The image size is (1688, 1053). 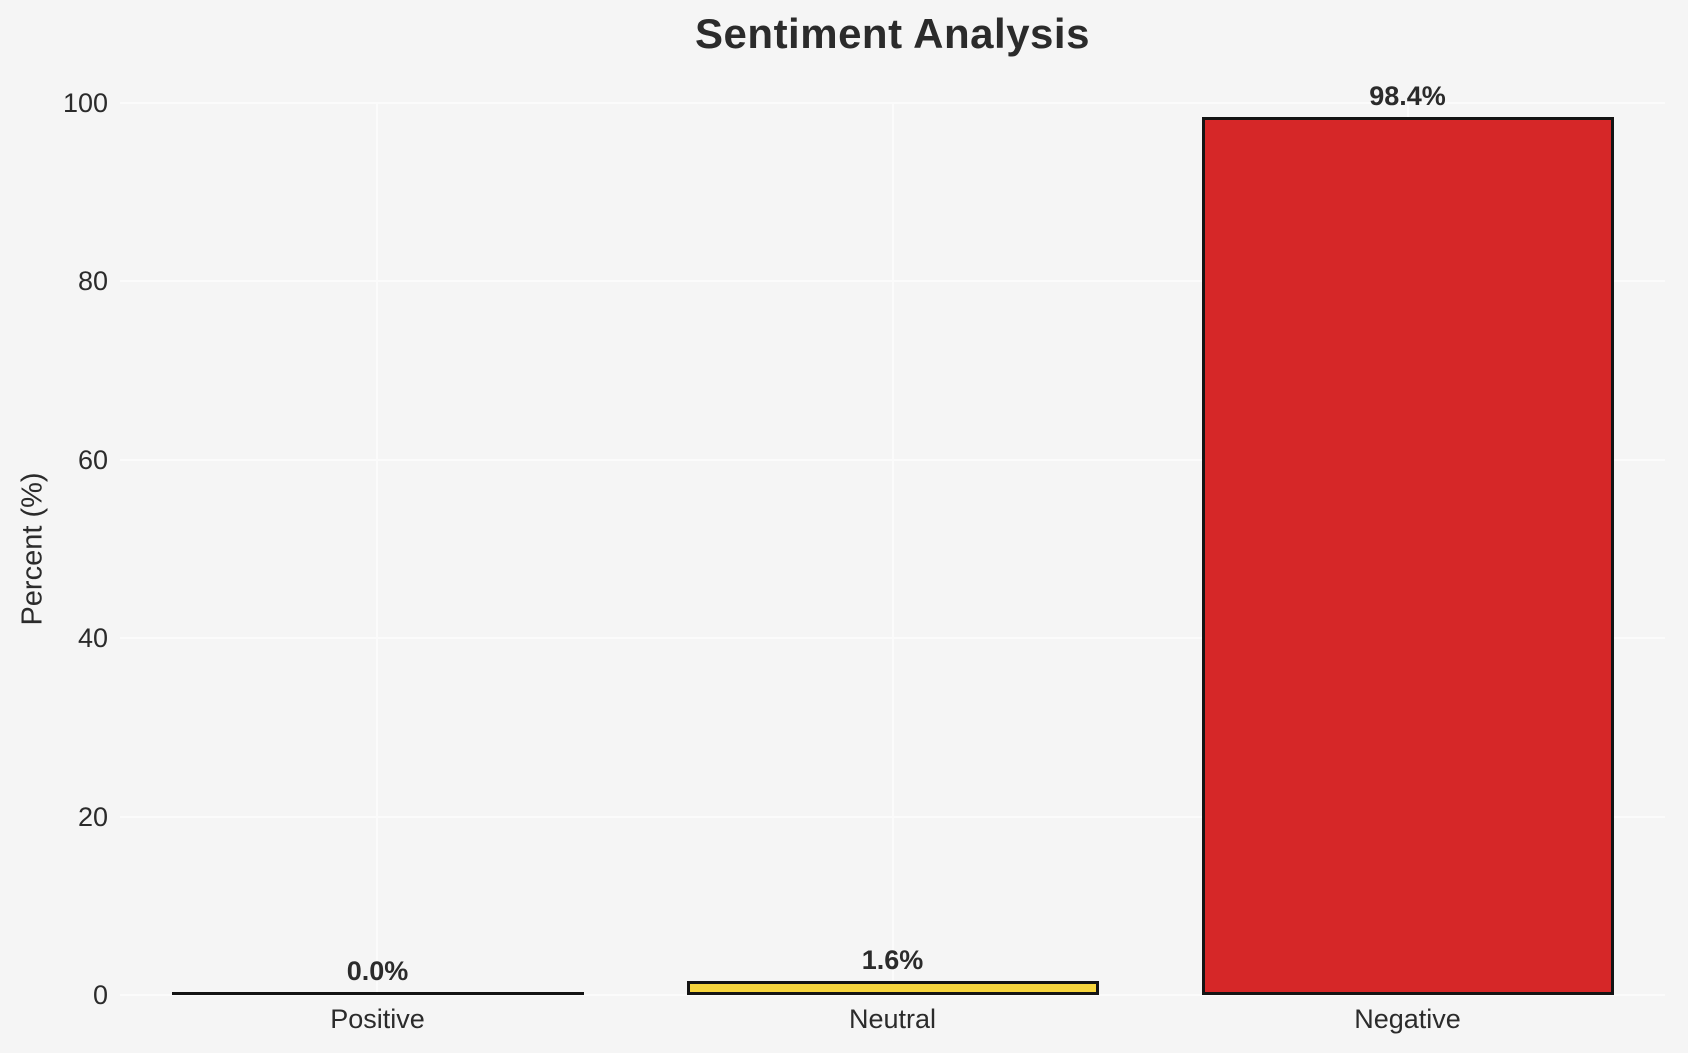 What do you see at coordinates (892, 1019) in the screenshot?
I see `x-tick-label-neutral: Neutral` at bounding box center [892, 1019].